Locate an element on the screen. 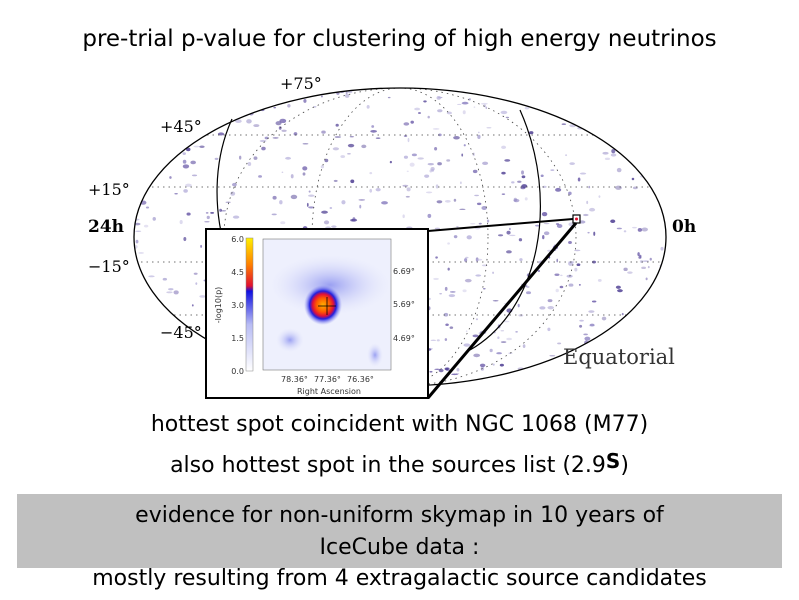 Image resolution: width=799 pixels, height=600 pixels. cbar-tick: 6.0 is located at coordinates (237, 239).